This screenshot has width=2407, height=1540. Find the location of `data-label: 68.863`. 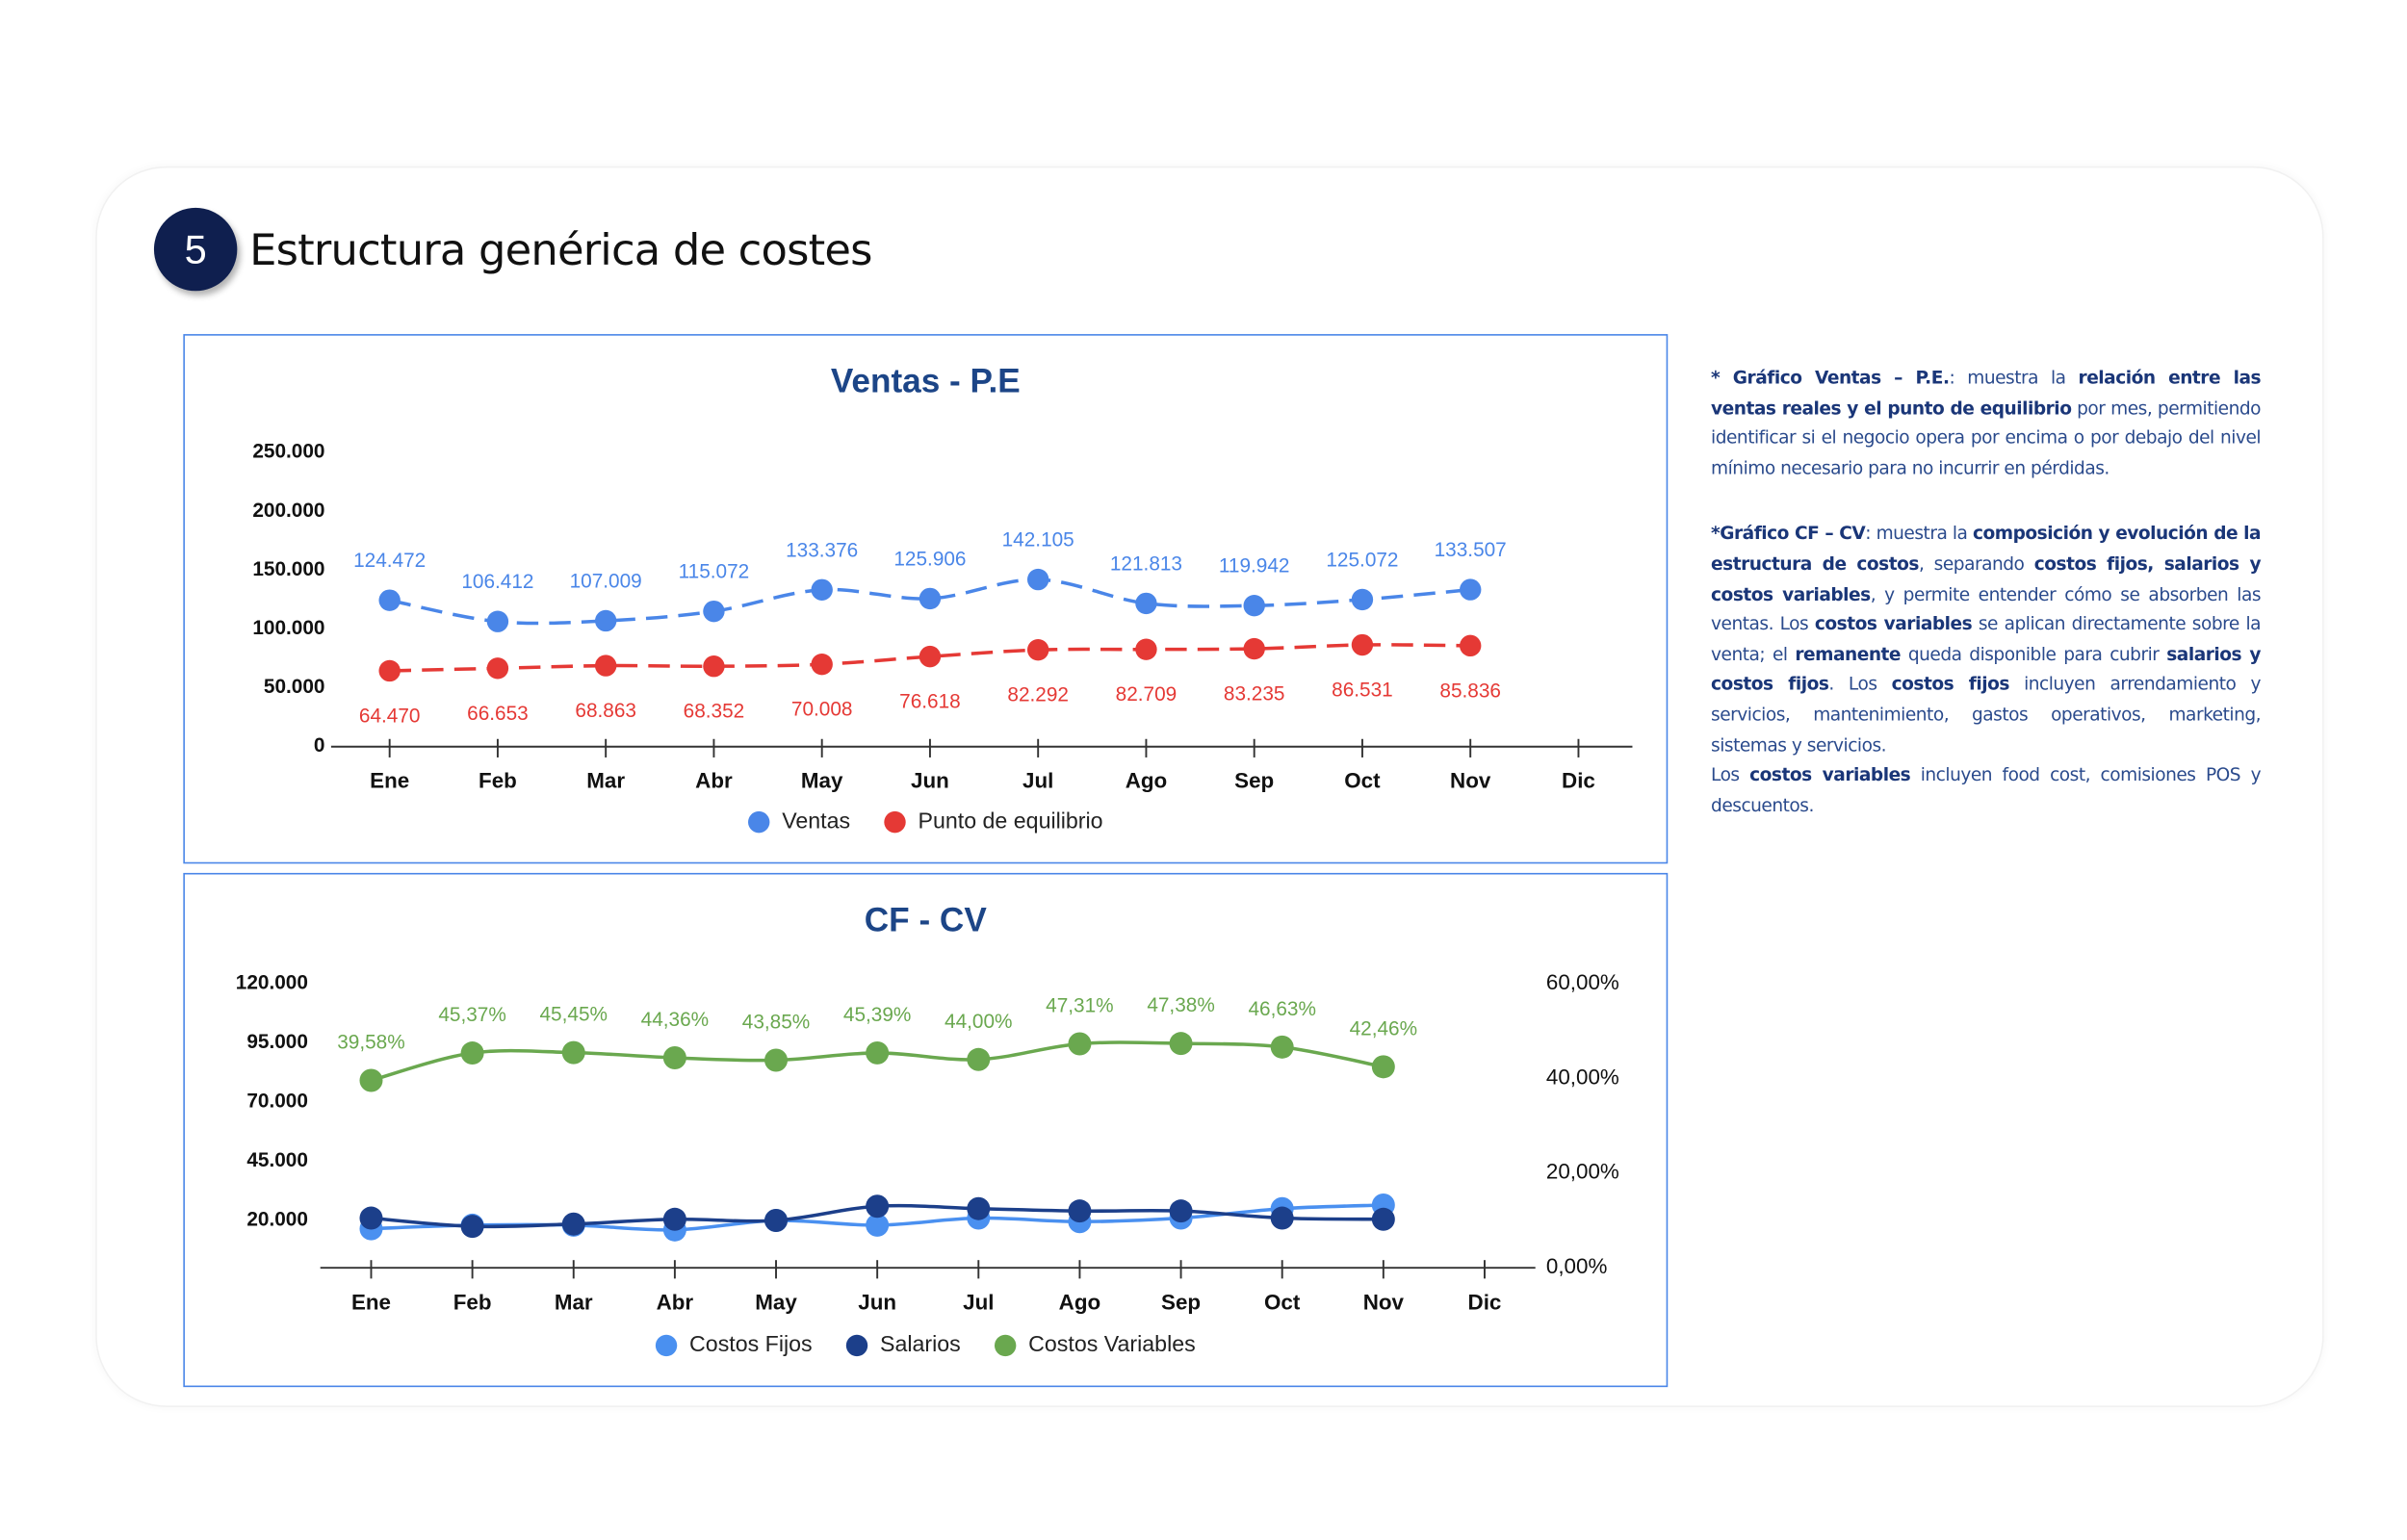

data-label: 68.863 is located at coordinates (605, 711).